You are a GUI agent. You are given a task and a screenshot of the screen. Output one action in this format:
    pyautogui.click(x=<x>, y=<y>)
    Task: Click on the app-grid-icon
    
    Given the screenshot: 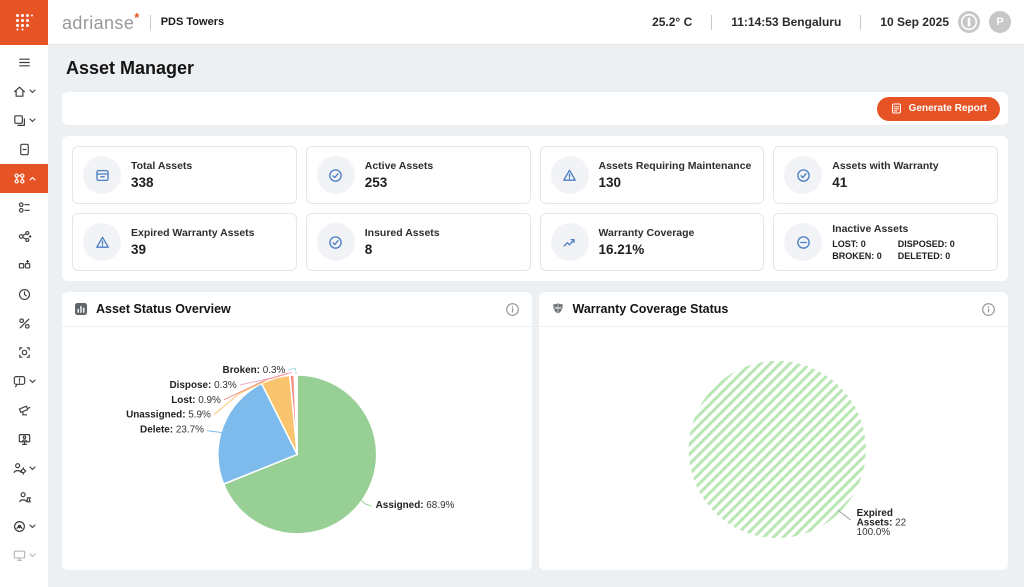 What is the action you would take?
    pyautogui.click(x=24, y=22)
    